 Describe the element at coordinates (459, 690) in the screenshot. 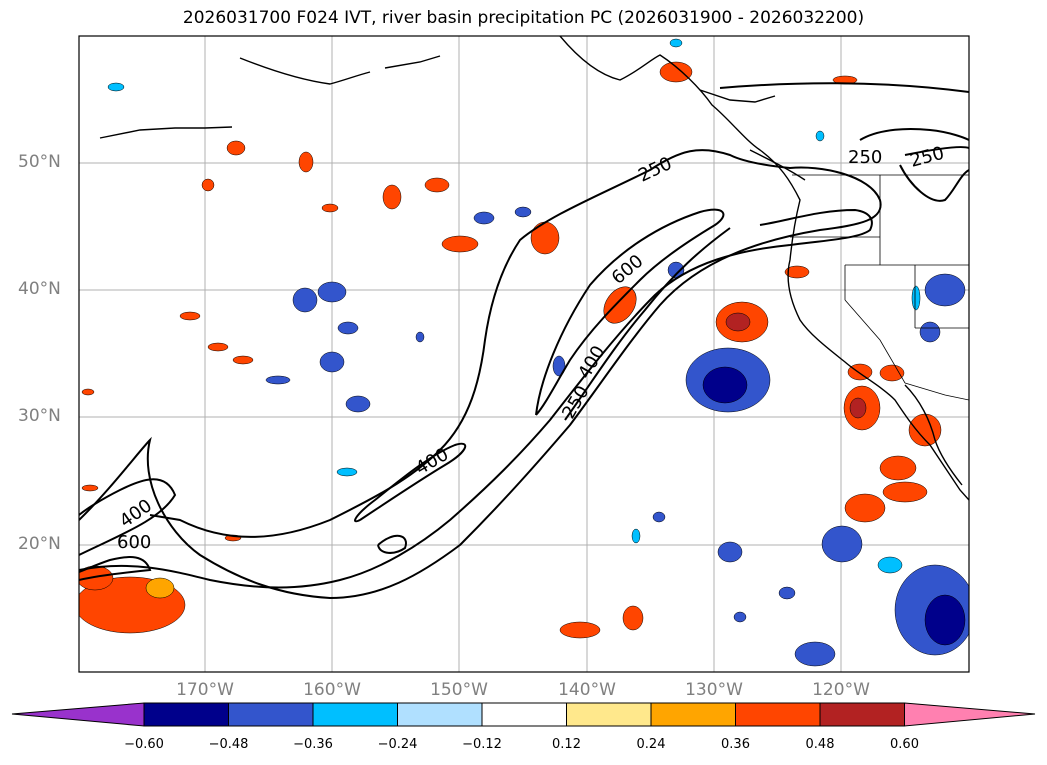

I see `lon-label: 150°W` at that location.